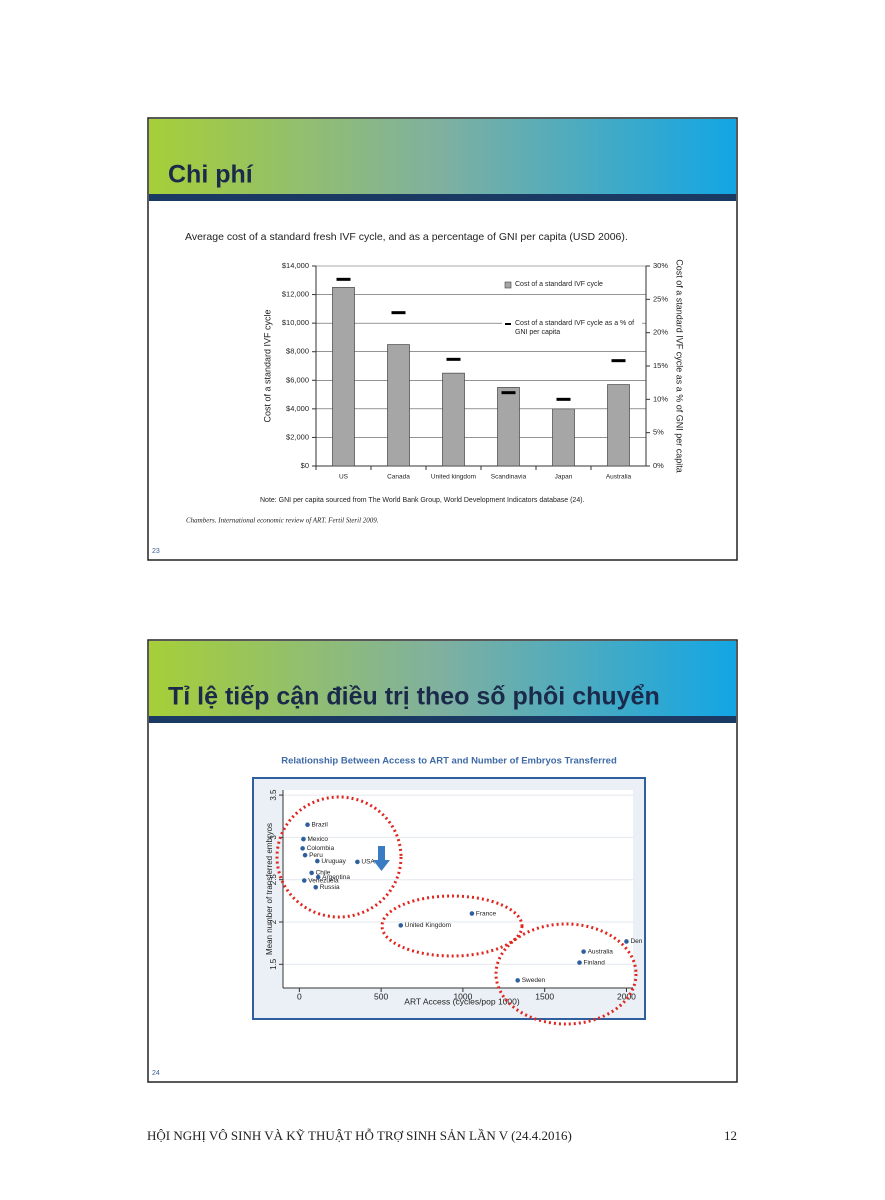 The width and height of the screenshot is (885, 1200). What do you see at coordinates (453, 477) in the screenshot?
I see `x-tick-label: United kingdom` at bounding box center [453, 477].